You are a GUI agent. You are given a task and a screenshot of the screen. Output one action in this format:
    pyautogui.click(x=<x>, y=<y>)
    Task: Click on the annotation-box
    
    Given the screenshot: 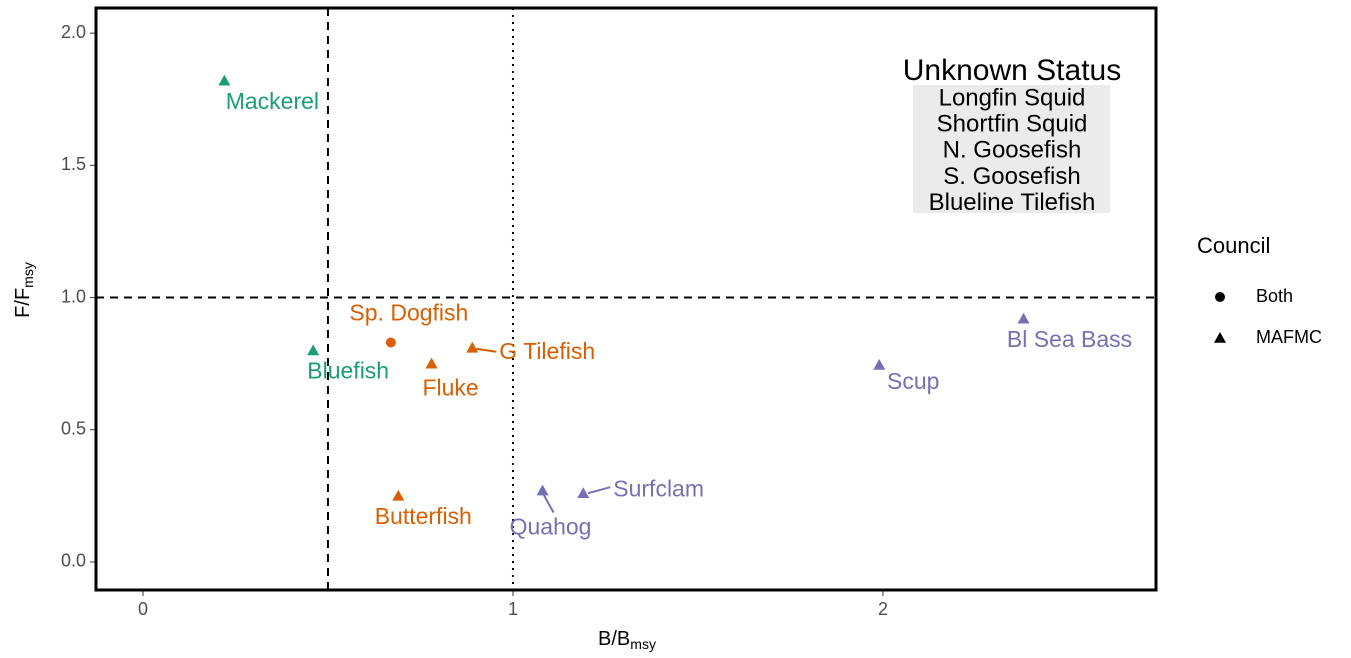 What is the action you would take?
    pyautogui.click(x=1011, y=149)
    